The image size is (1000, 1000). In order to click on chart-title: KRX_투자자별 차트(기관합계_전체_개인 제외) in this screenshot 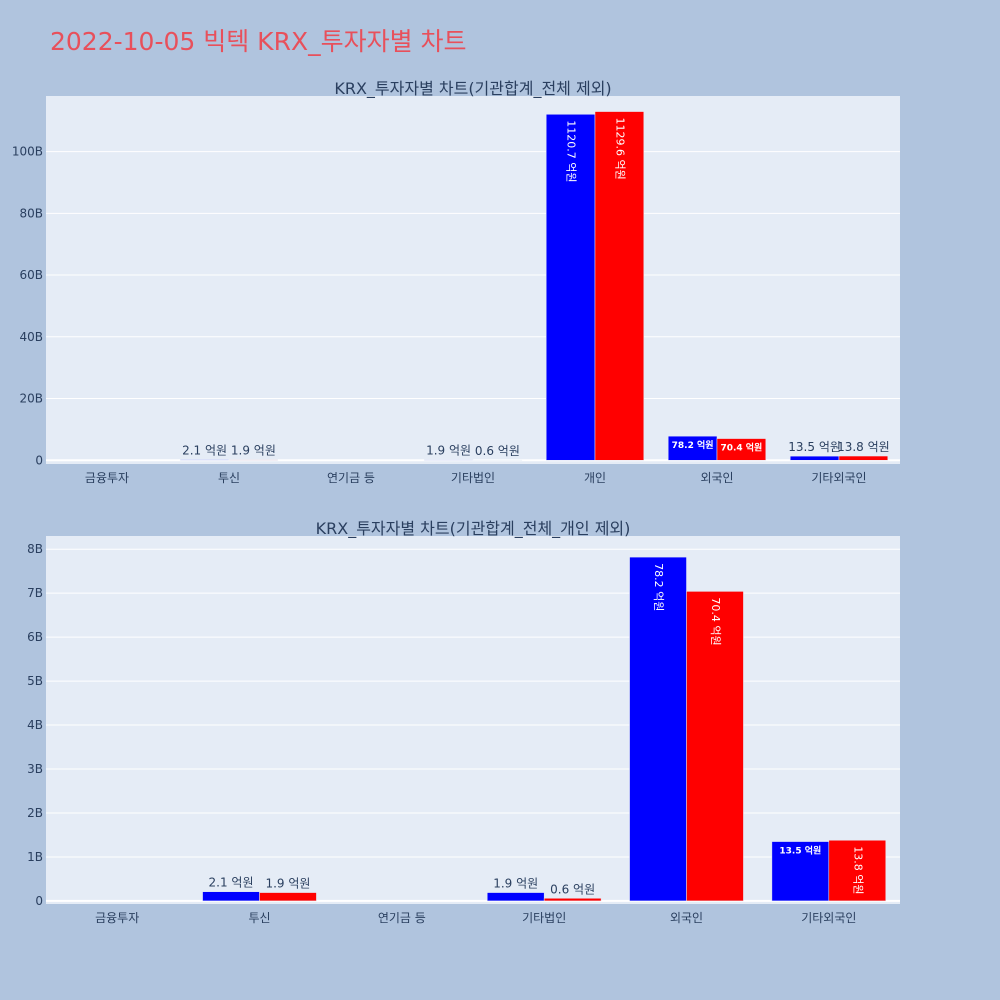, I will do `click(473, 529)`.